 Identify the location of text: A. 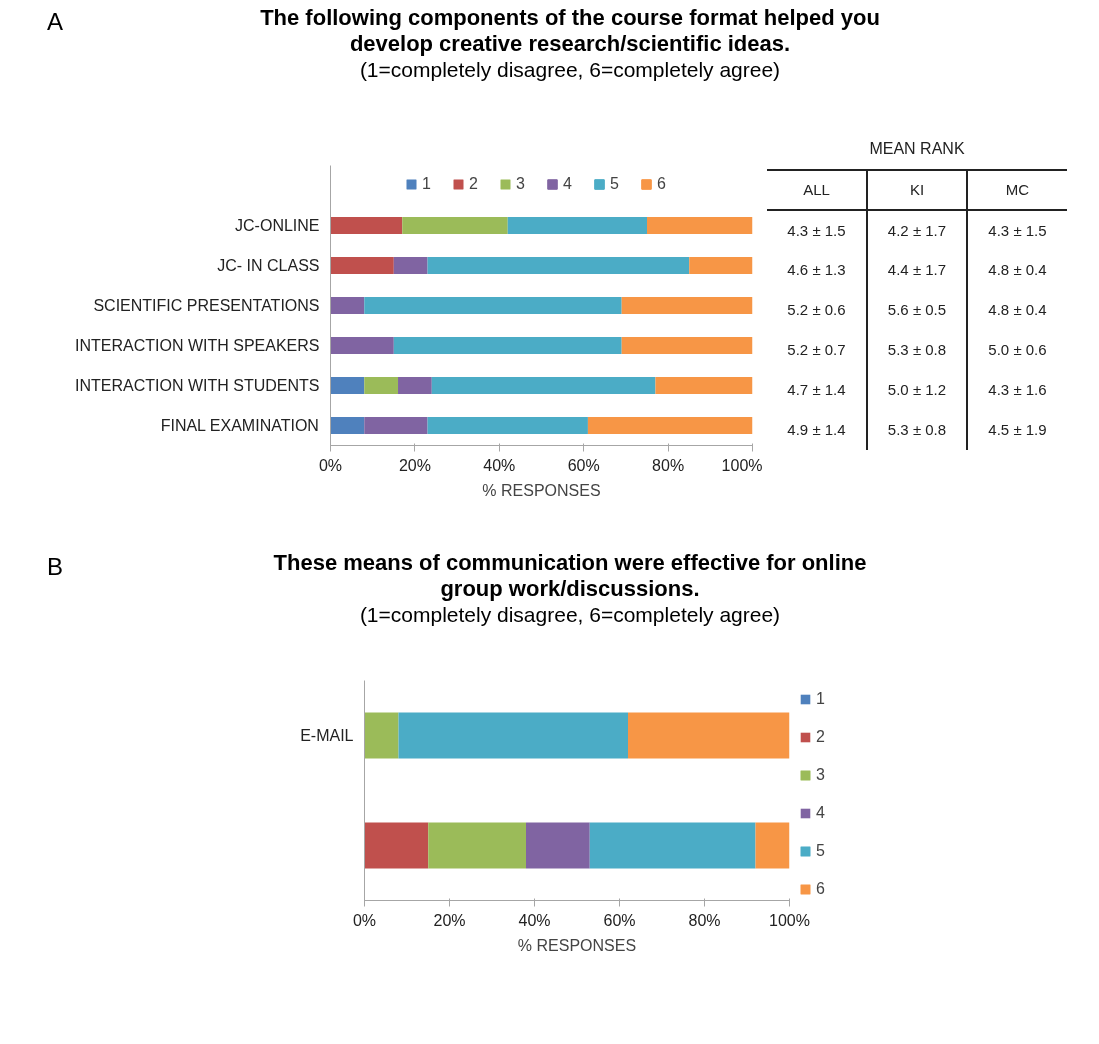
(55, 22).